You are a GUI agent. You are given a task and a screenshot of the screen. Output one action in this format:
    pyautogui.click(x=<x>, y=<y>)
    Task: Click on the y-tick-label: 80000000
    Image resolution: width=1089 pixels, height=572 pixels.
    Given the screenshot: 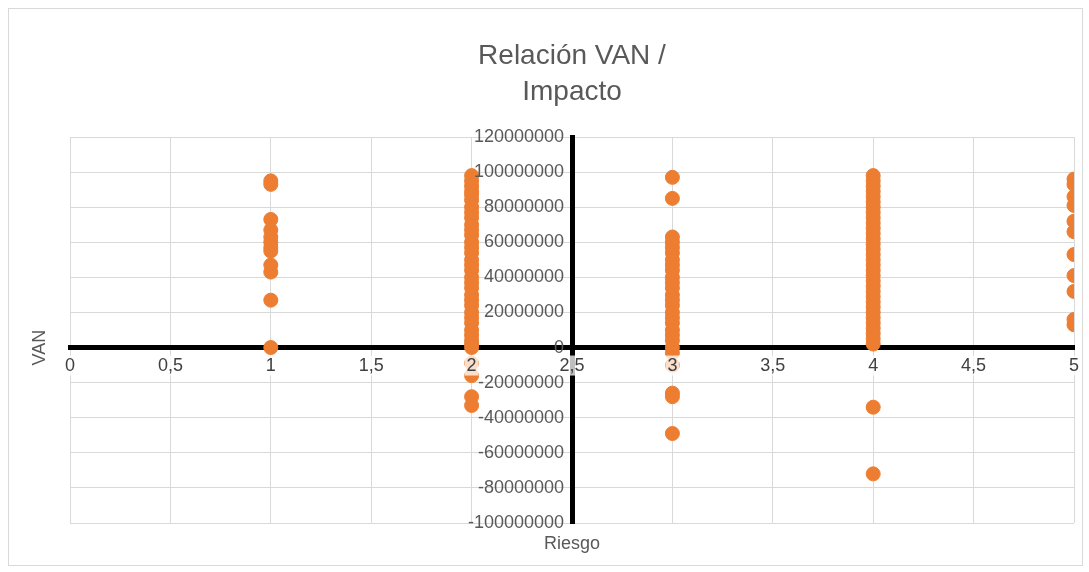 What is the action you would take?
    pyautogui.click(x=523, y=206)
    